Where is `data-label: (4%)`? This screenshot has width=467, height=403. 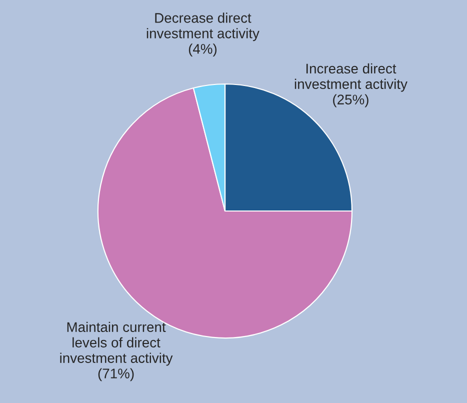 data-label: (4%) is located at coordinates (202, 50).